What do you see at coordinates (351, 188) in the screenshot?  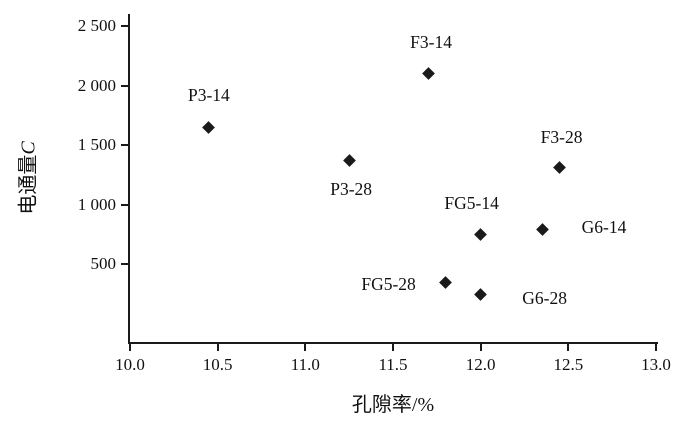 I see `data-point-label: P3-28` at bounding box center [351, 188].